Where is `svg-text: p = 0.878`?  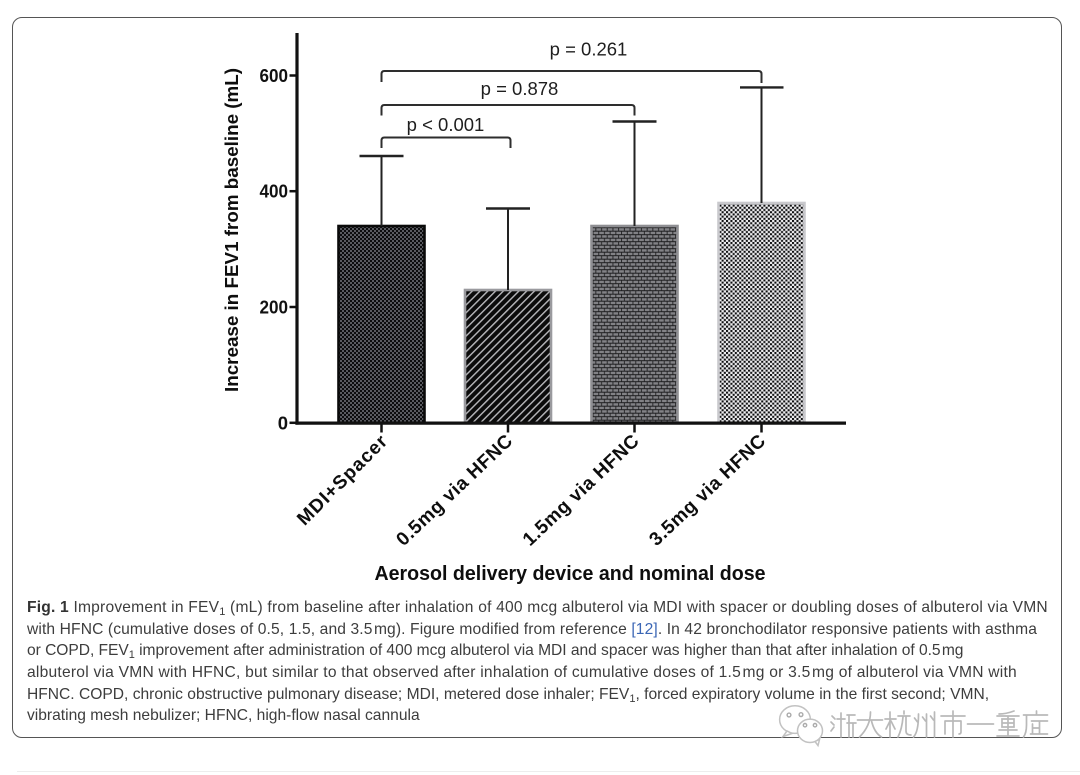
svg-text: p = 0.878 is located at coordinates (520, 88).